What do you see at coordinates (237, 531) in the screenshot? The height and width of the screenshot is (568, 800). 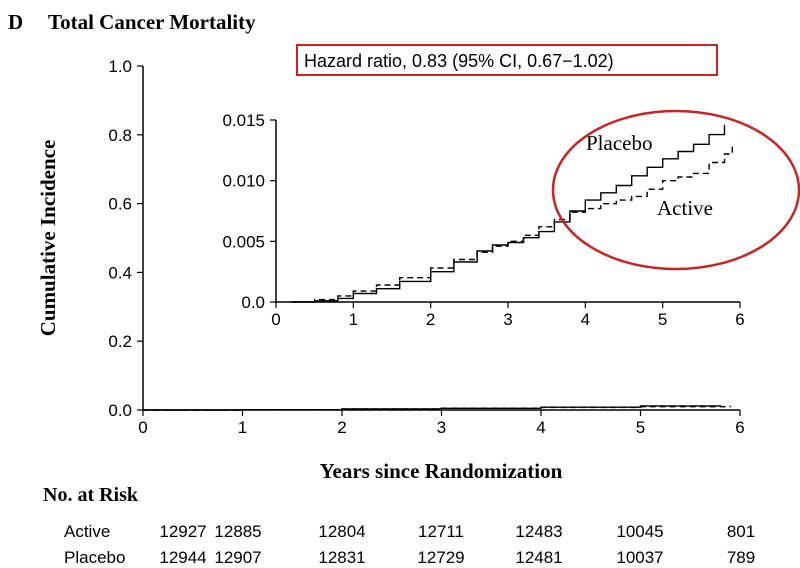 I see `risk-cell: 12885` at bounding box center [237, 531].